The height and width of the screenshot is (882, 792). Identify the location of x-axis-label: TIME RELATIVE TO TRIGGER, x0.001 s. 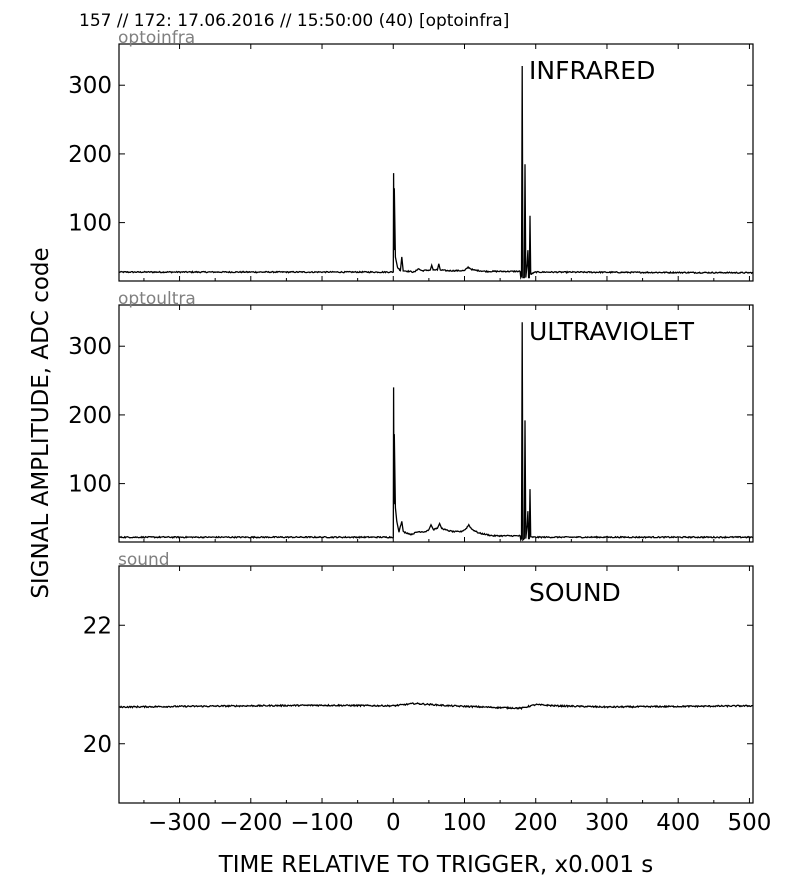
(436, 865).